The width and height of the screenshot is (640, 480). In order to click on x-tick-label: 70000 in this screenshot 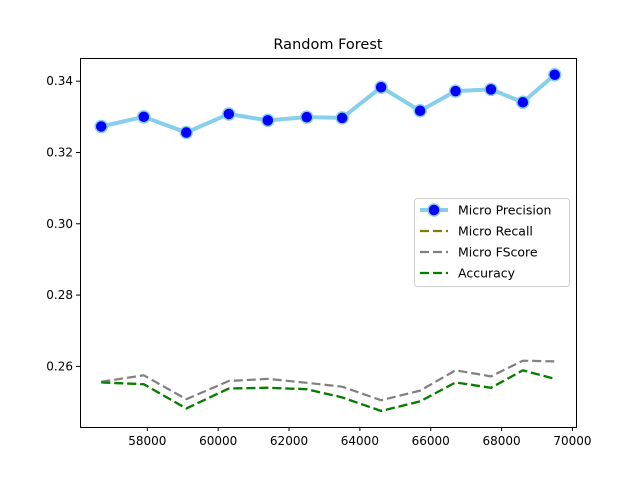, I will do `click(572, 441)`.